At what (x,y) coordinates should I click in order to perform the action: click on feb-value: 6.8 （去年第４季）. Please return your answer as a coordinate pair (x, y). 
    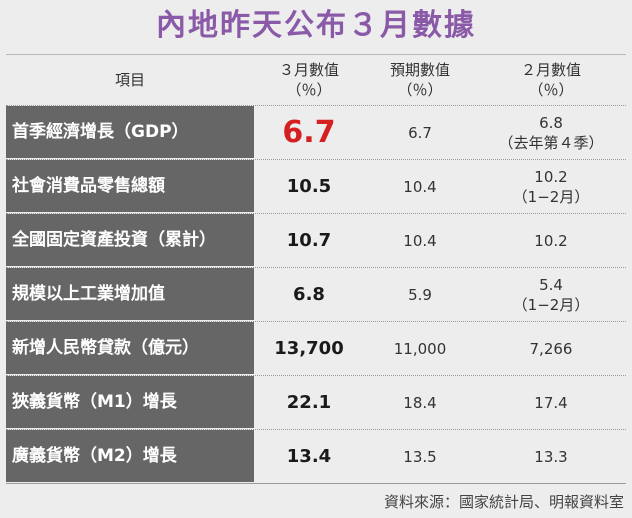
    Looking at the image, I should click on (551, 132).